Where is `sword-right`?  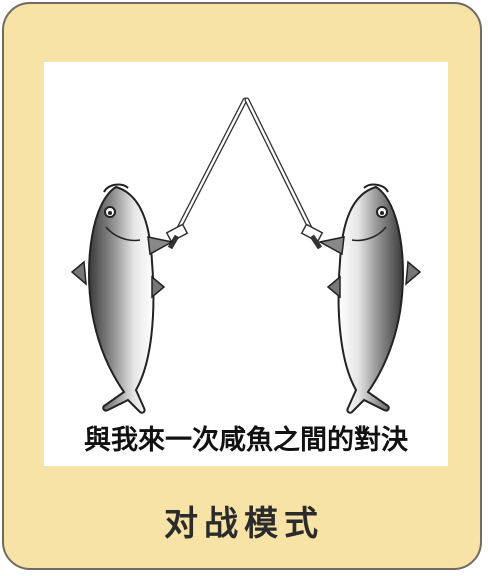 sword-right is located at coordinates (284, 173).